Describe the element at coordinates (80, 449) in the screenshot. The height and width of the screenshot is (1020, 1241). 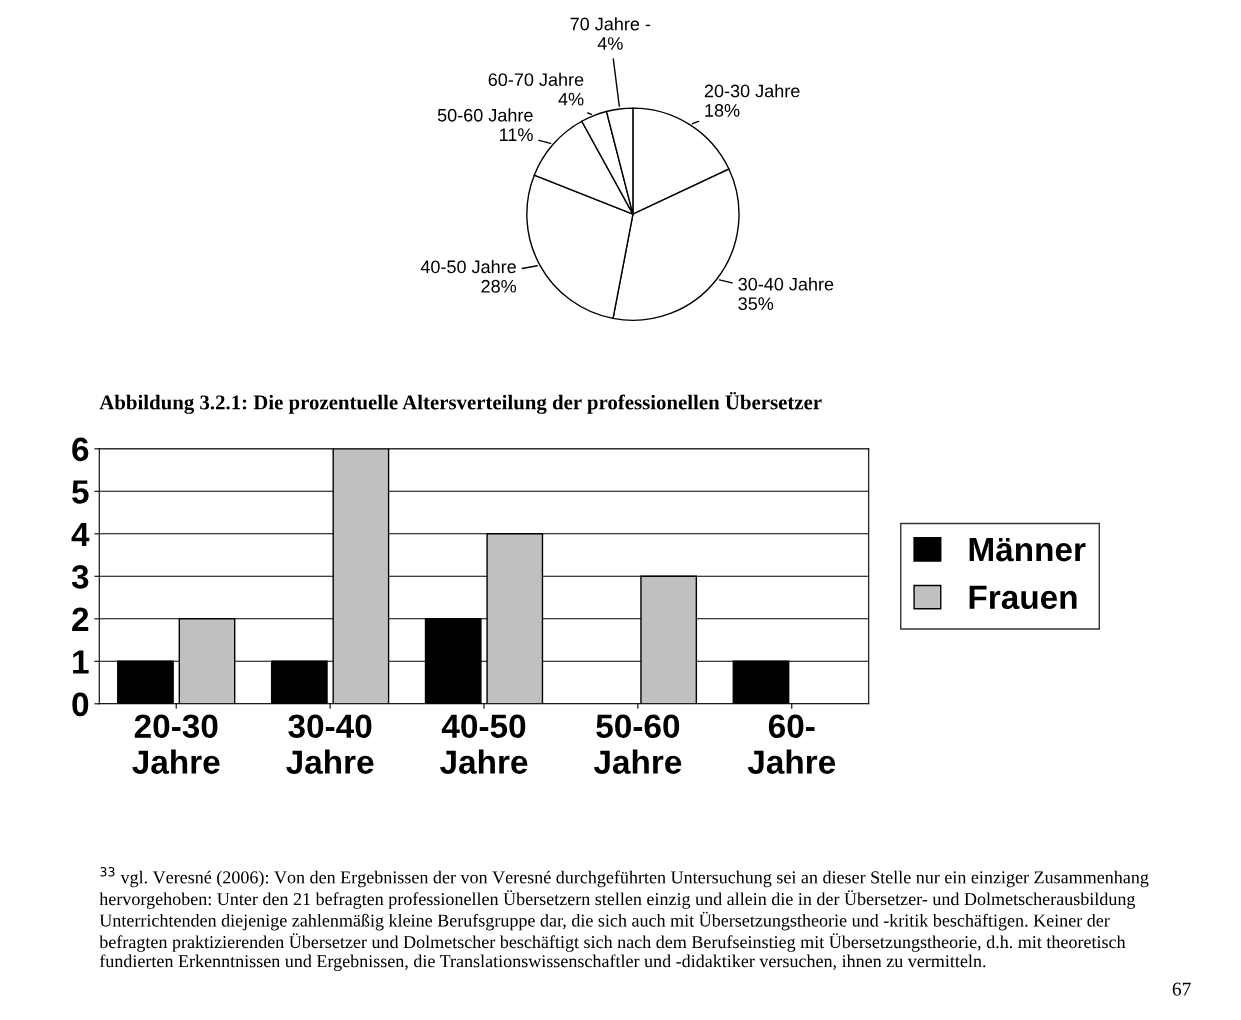
I see `y-tick-label: 6` at that location.